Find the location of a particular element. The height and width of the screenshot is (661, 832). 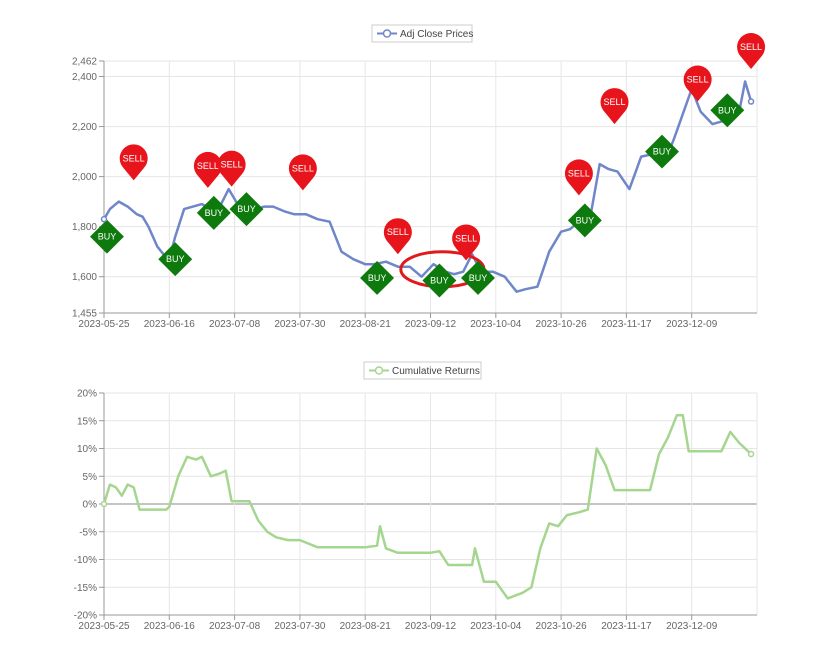

price-legend: Adj Close Prices is located at coordinates (422, 33).